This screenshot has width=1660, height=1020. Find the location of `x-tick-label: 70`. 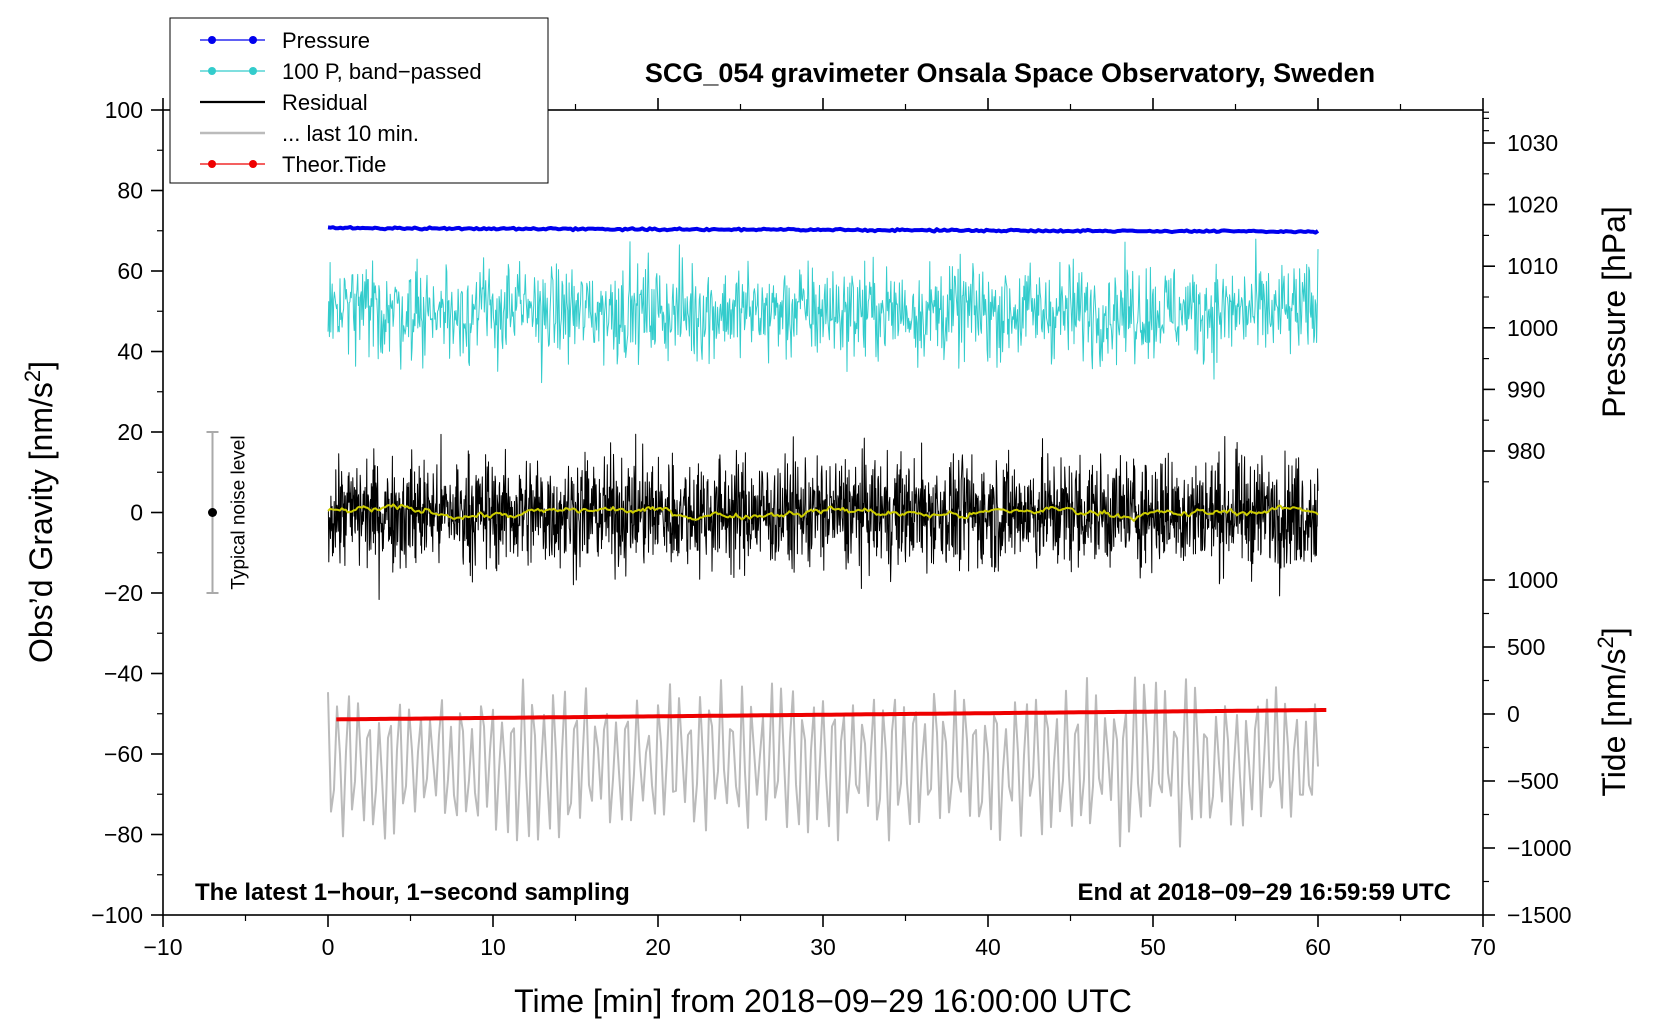

x-tick-label: 70 is located at coordinates (1483, 947).